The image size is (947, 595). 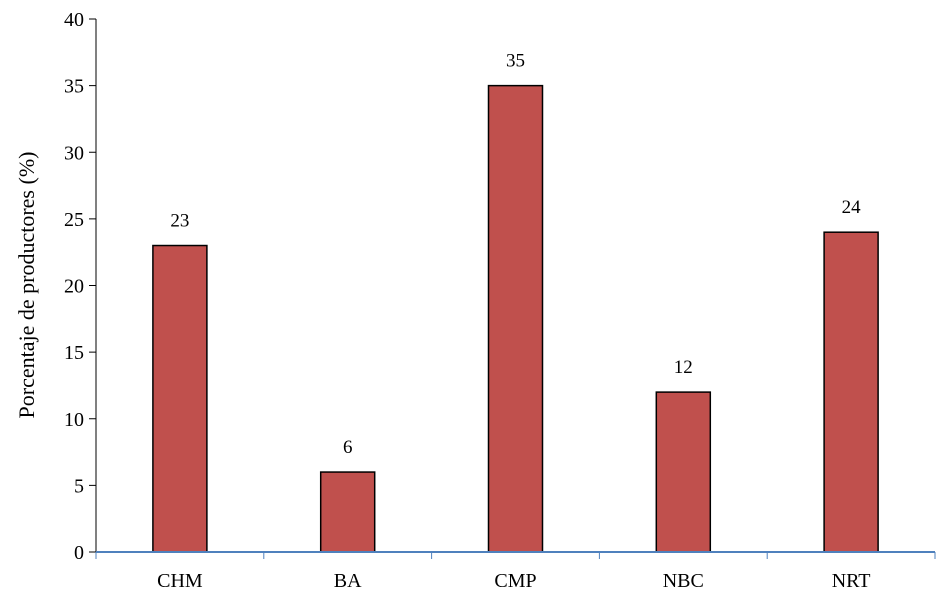 I want to click on bar-chm, so click(x=180, y=399).